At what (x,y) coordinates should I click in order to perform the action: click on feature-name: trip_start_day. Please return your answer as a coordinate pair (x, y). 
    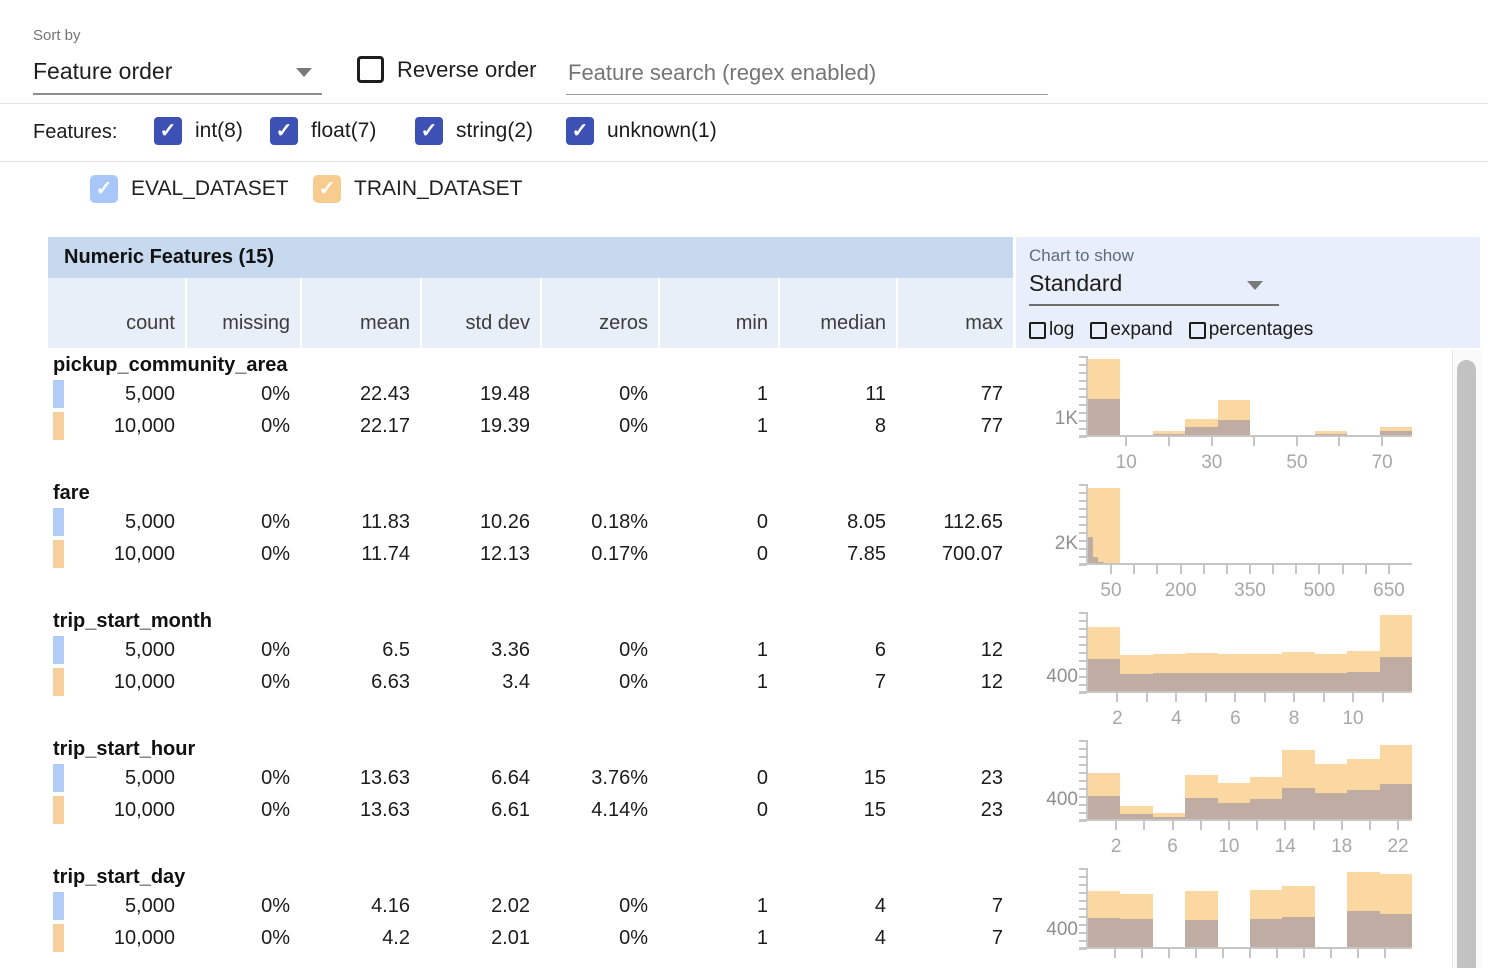
    Looking at the image, I should click on (119, 877).